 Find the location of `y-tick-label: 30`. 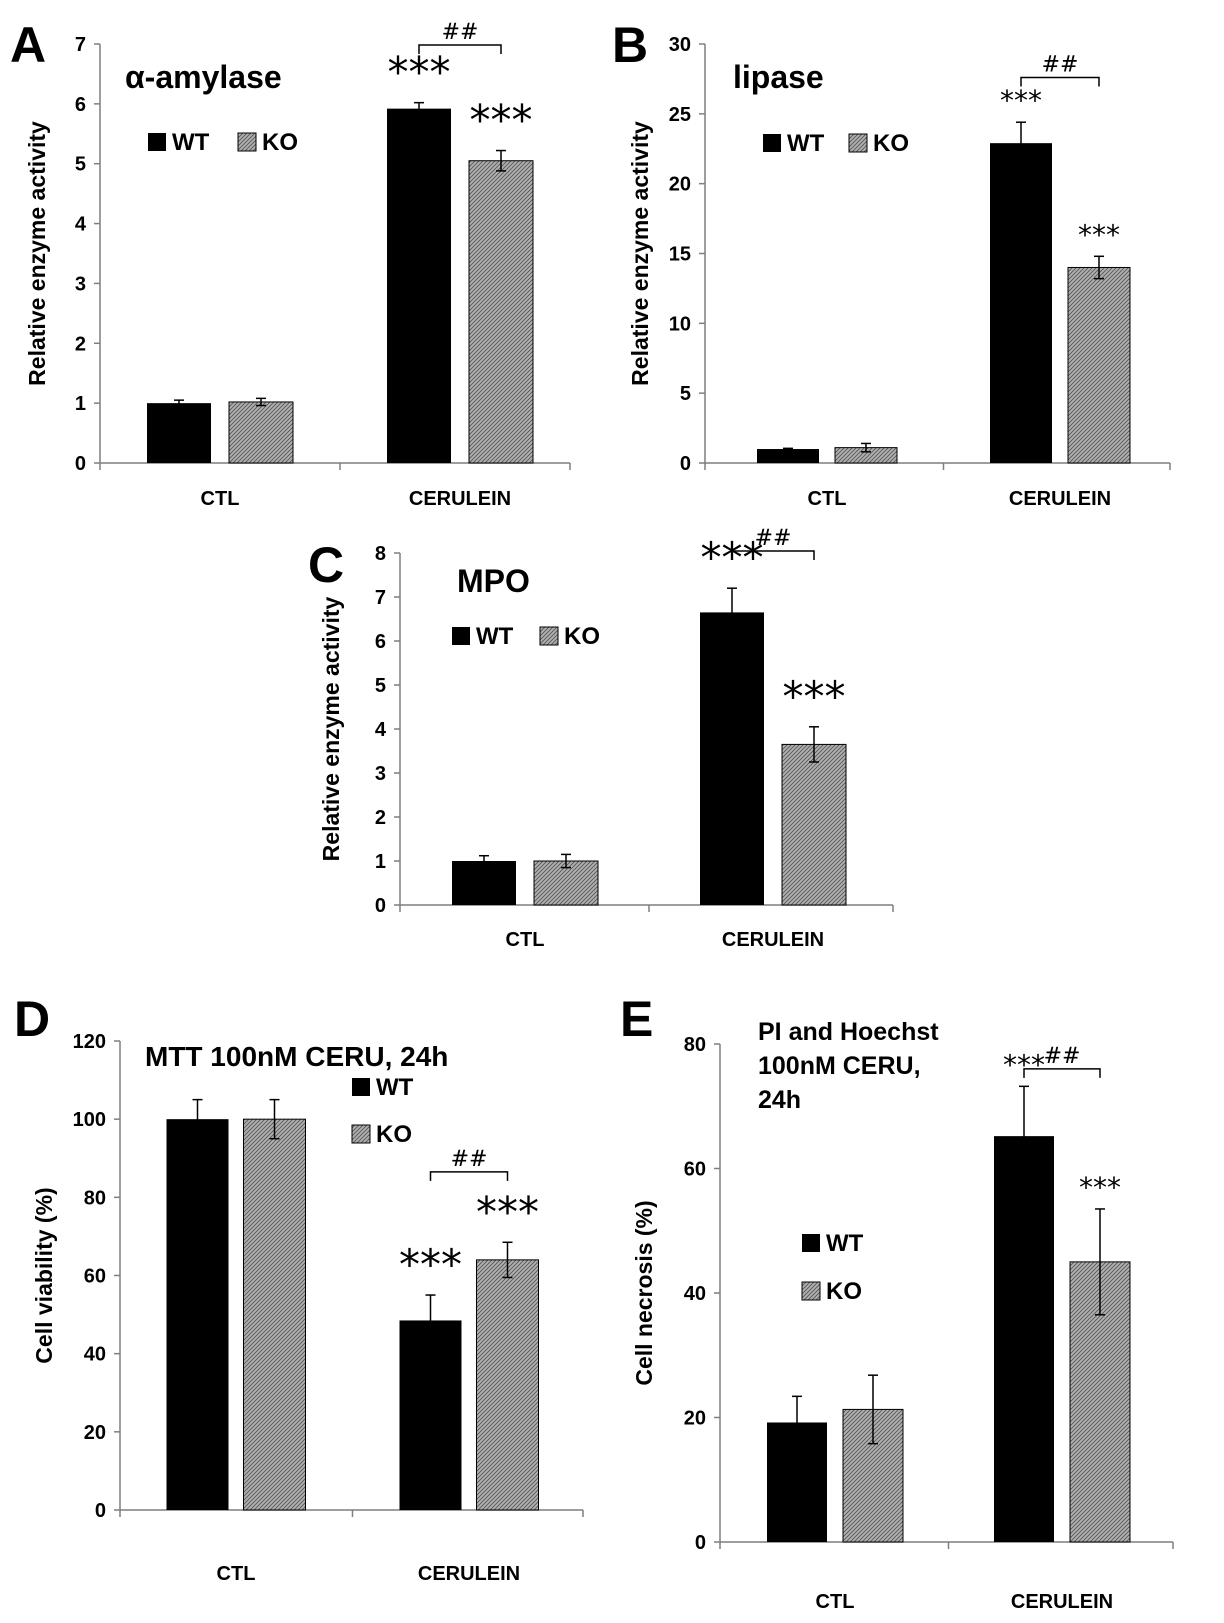

y-tick-label: 30 is located at coordinates (680, 45).